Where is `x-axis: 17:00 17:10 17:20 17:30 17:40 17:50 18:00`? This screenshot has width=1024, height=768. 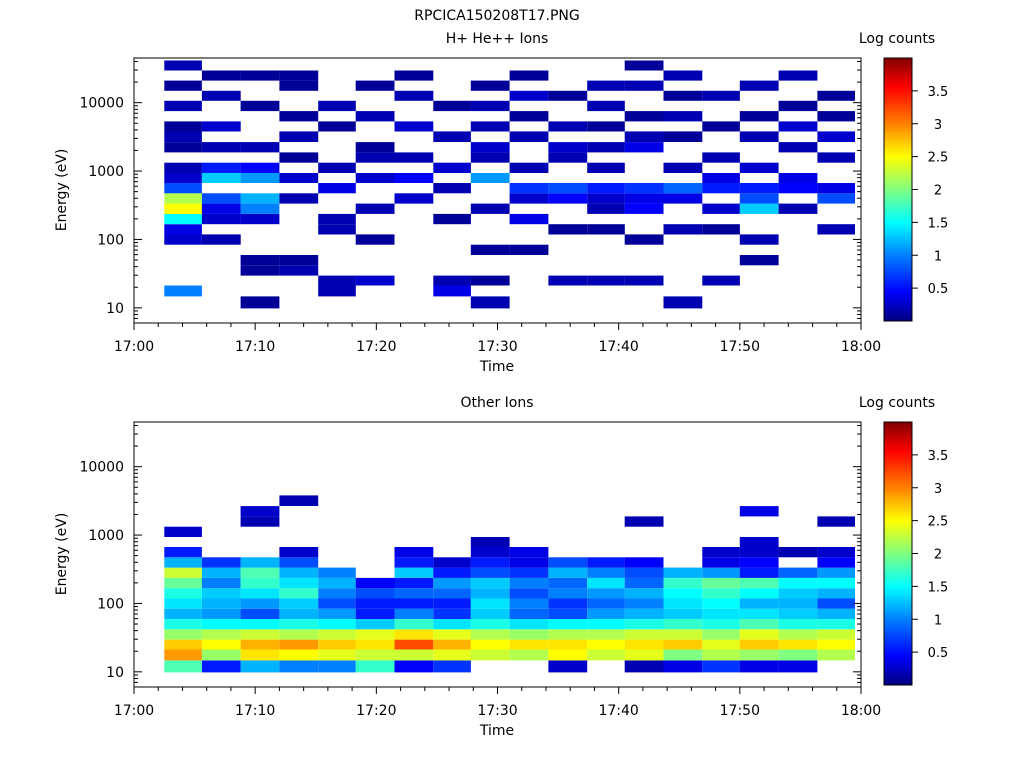 x-axis: 17:00 17:10 17:20 17:30 17:40 17:50 18:00 is located at coordinates (497, 339).